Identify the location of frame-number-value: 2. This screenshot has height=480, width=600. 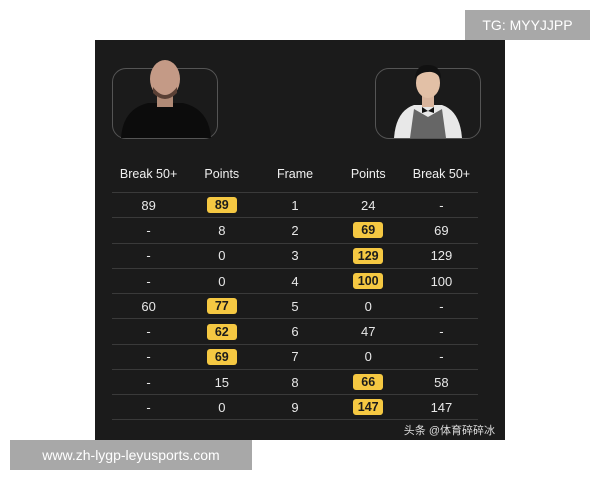
(295, 230).